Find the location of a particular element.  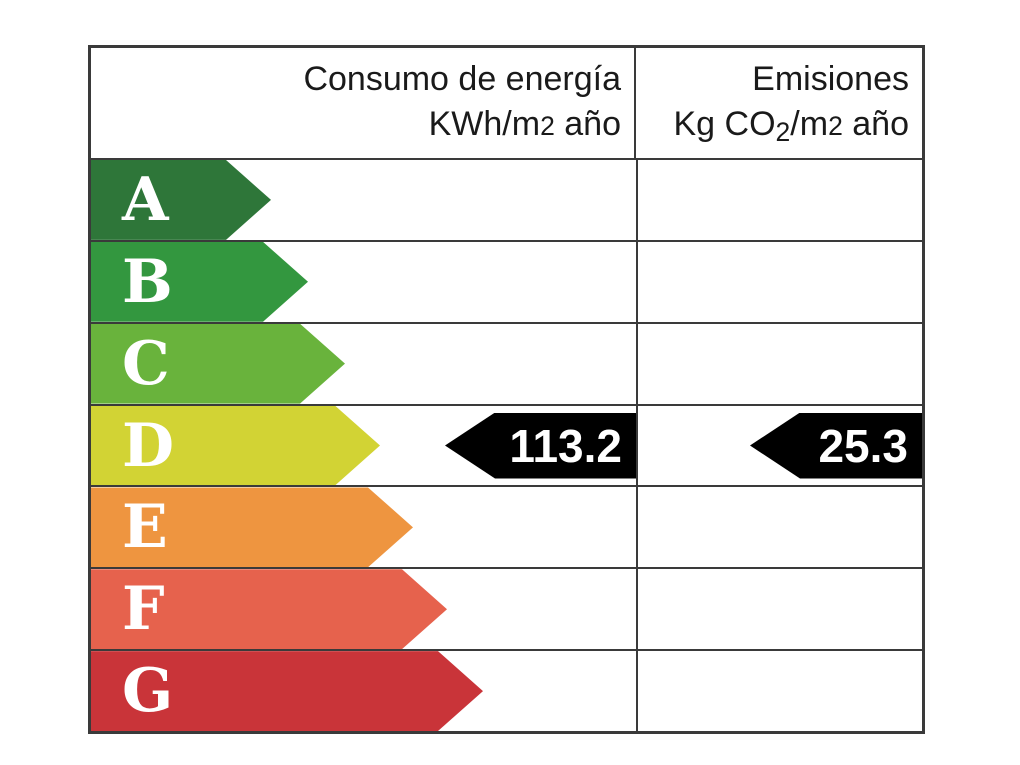

column-divider is located at coordinates (637, 445).